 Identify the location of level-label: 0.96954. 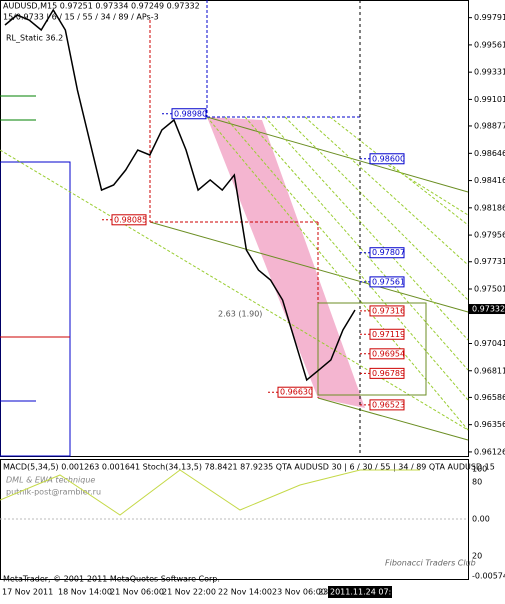
(388, 353).